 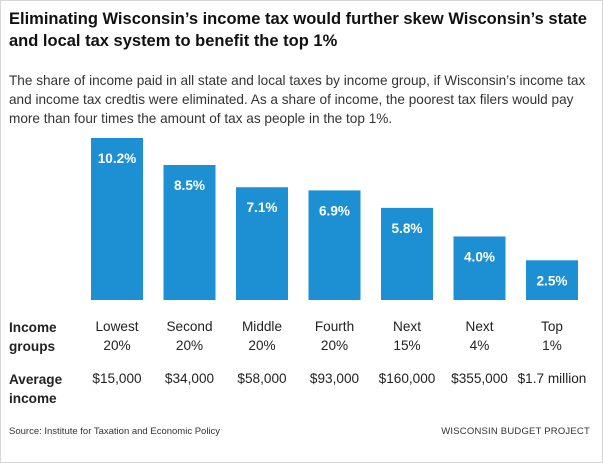 What do you see at coordinates (552, 345) in the screenshot?
I see `category-label-7-line2: 1%` at bounding box center [552, 345].